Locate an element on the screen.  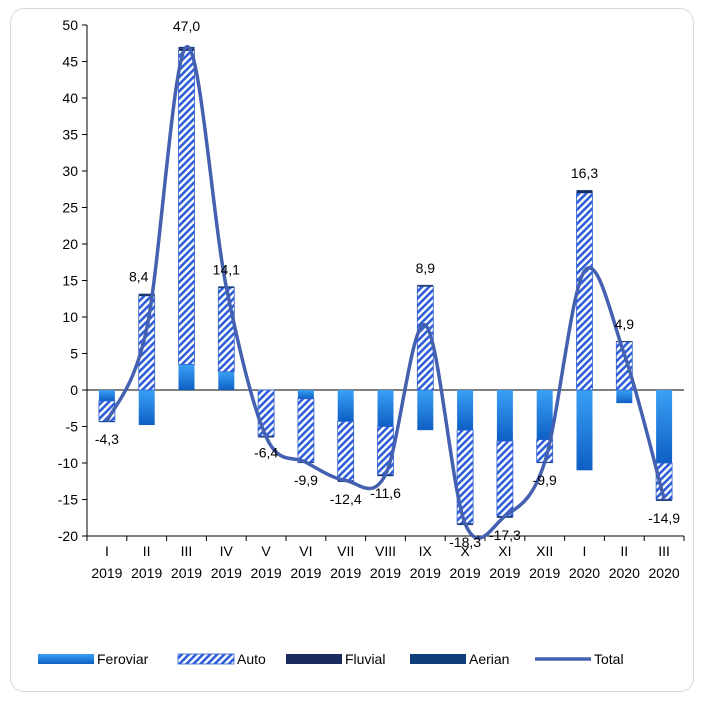
y-tick-label: -20 is located at coordinates (68, 536).